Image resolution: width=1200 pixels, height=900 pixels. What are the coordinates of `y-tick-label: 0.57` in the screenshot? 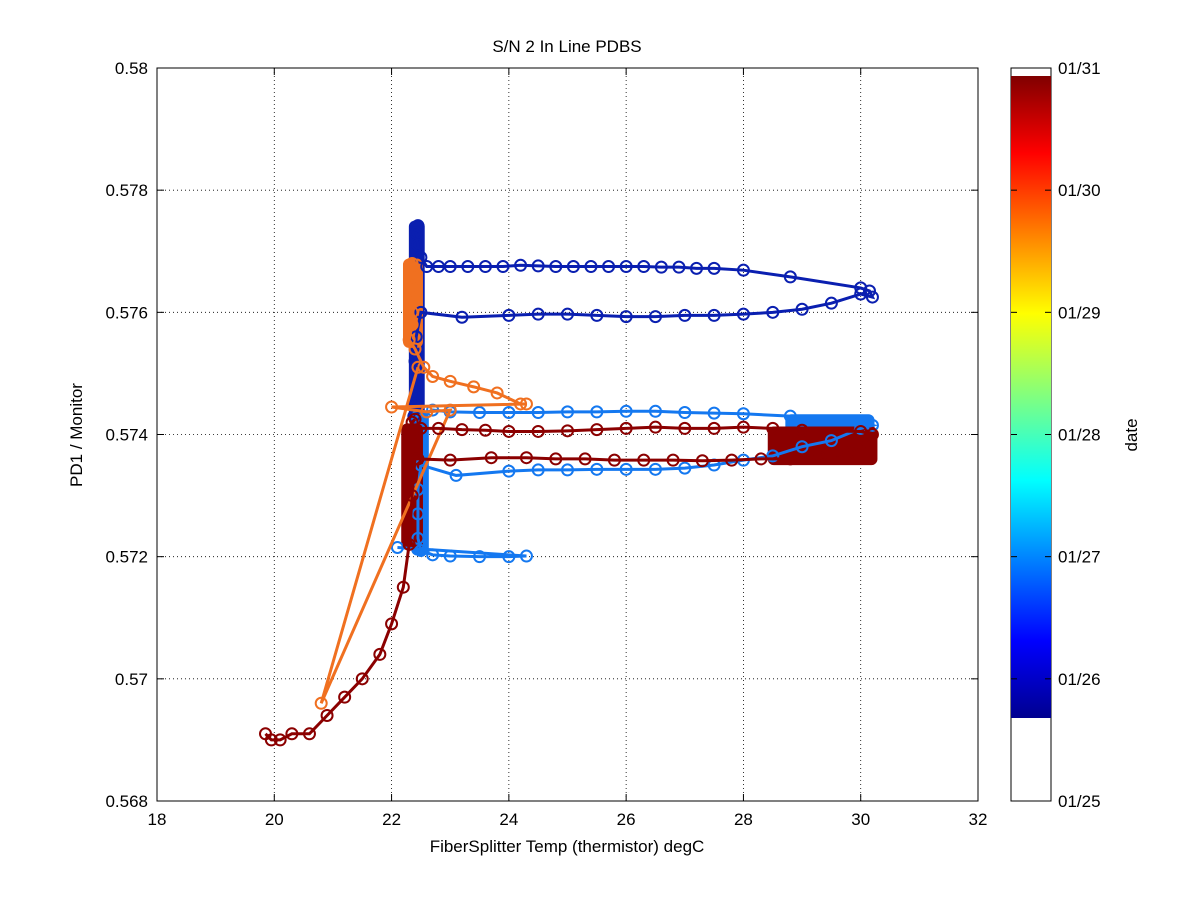 It's located at (131, 679).